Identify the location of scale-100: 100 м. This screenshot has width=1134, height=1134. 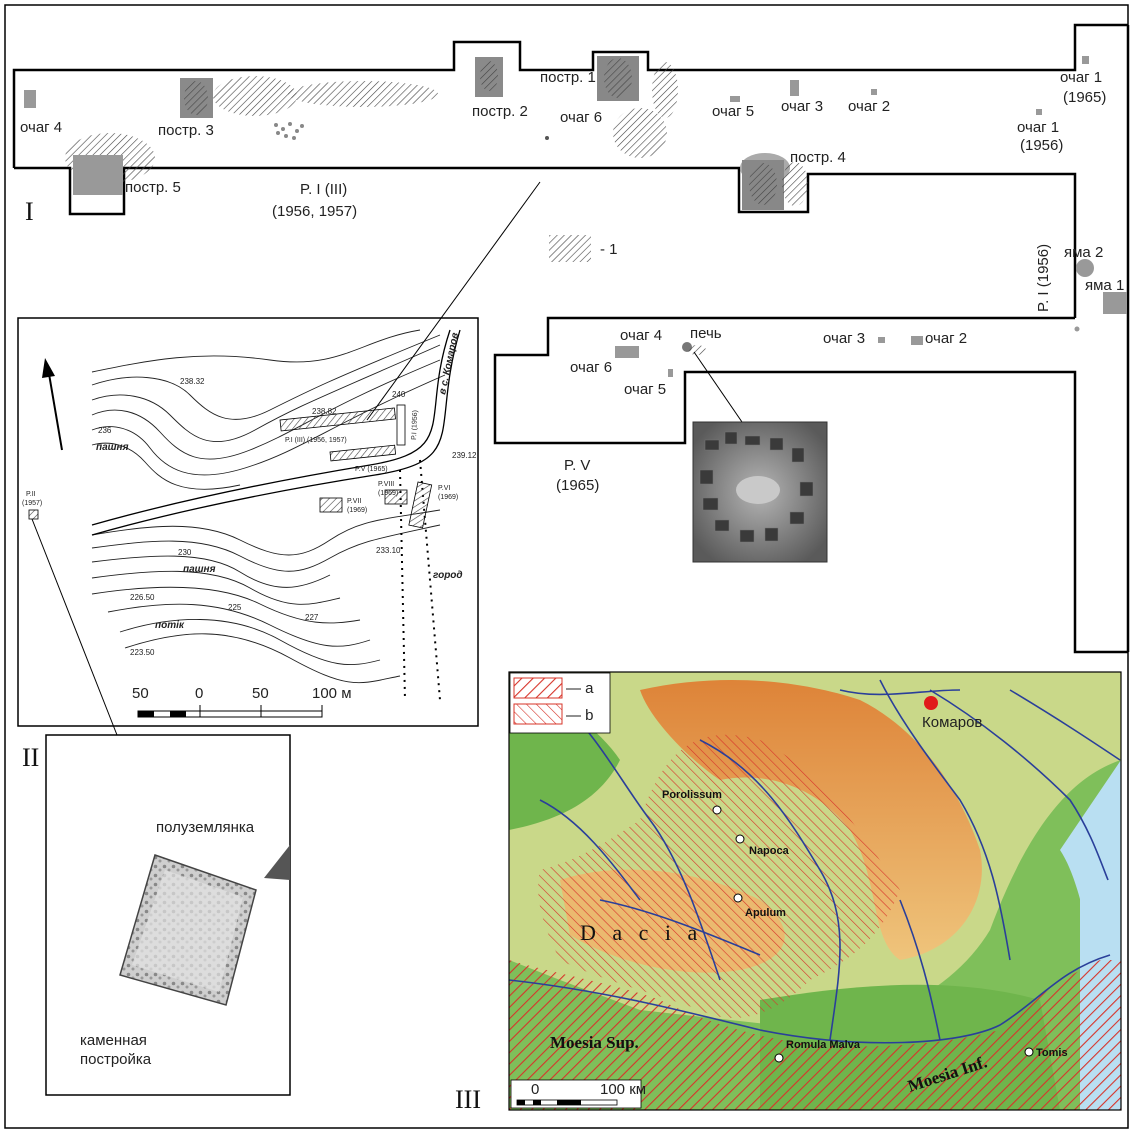
(332, 693).